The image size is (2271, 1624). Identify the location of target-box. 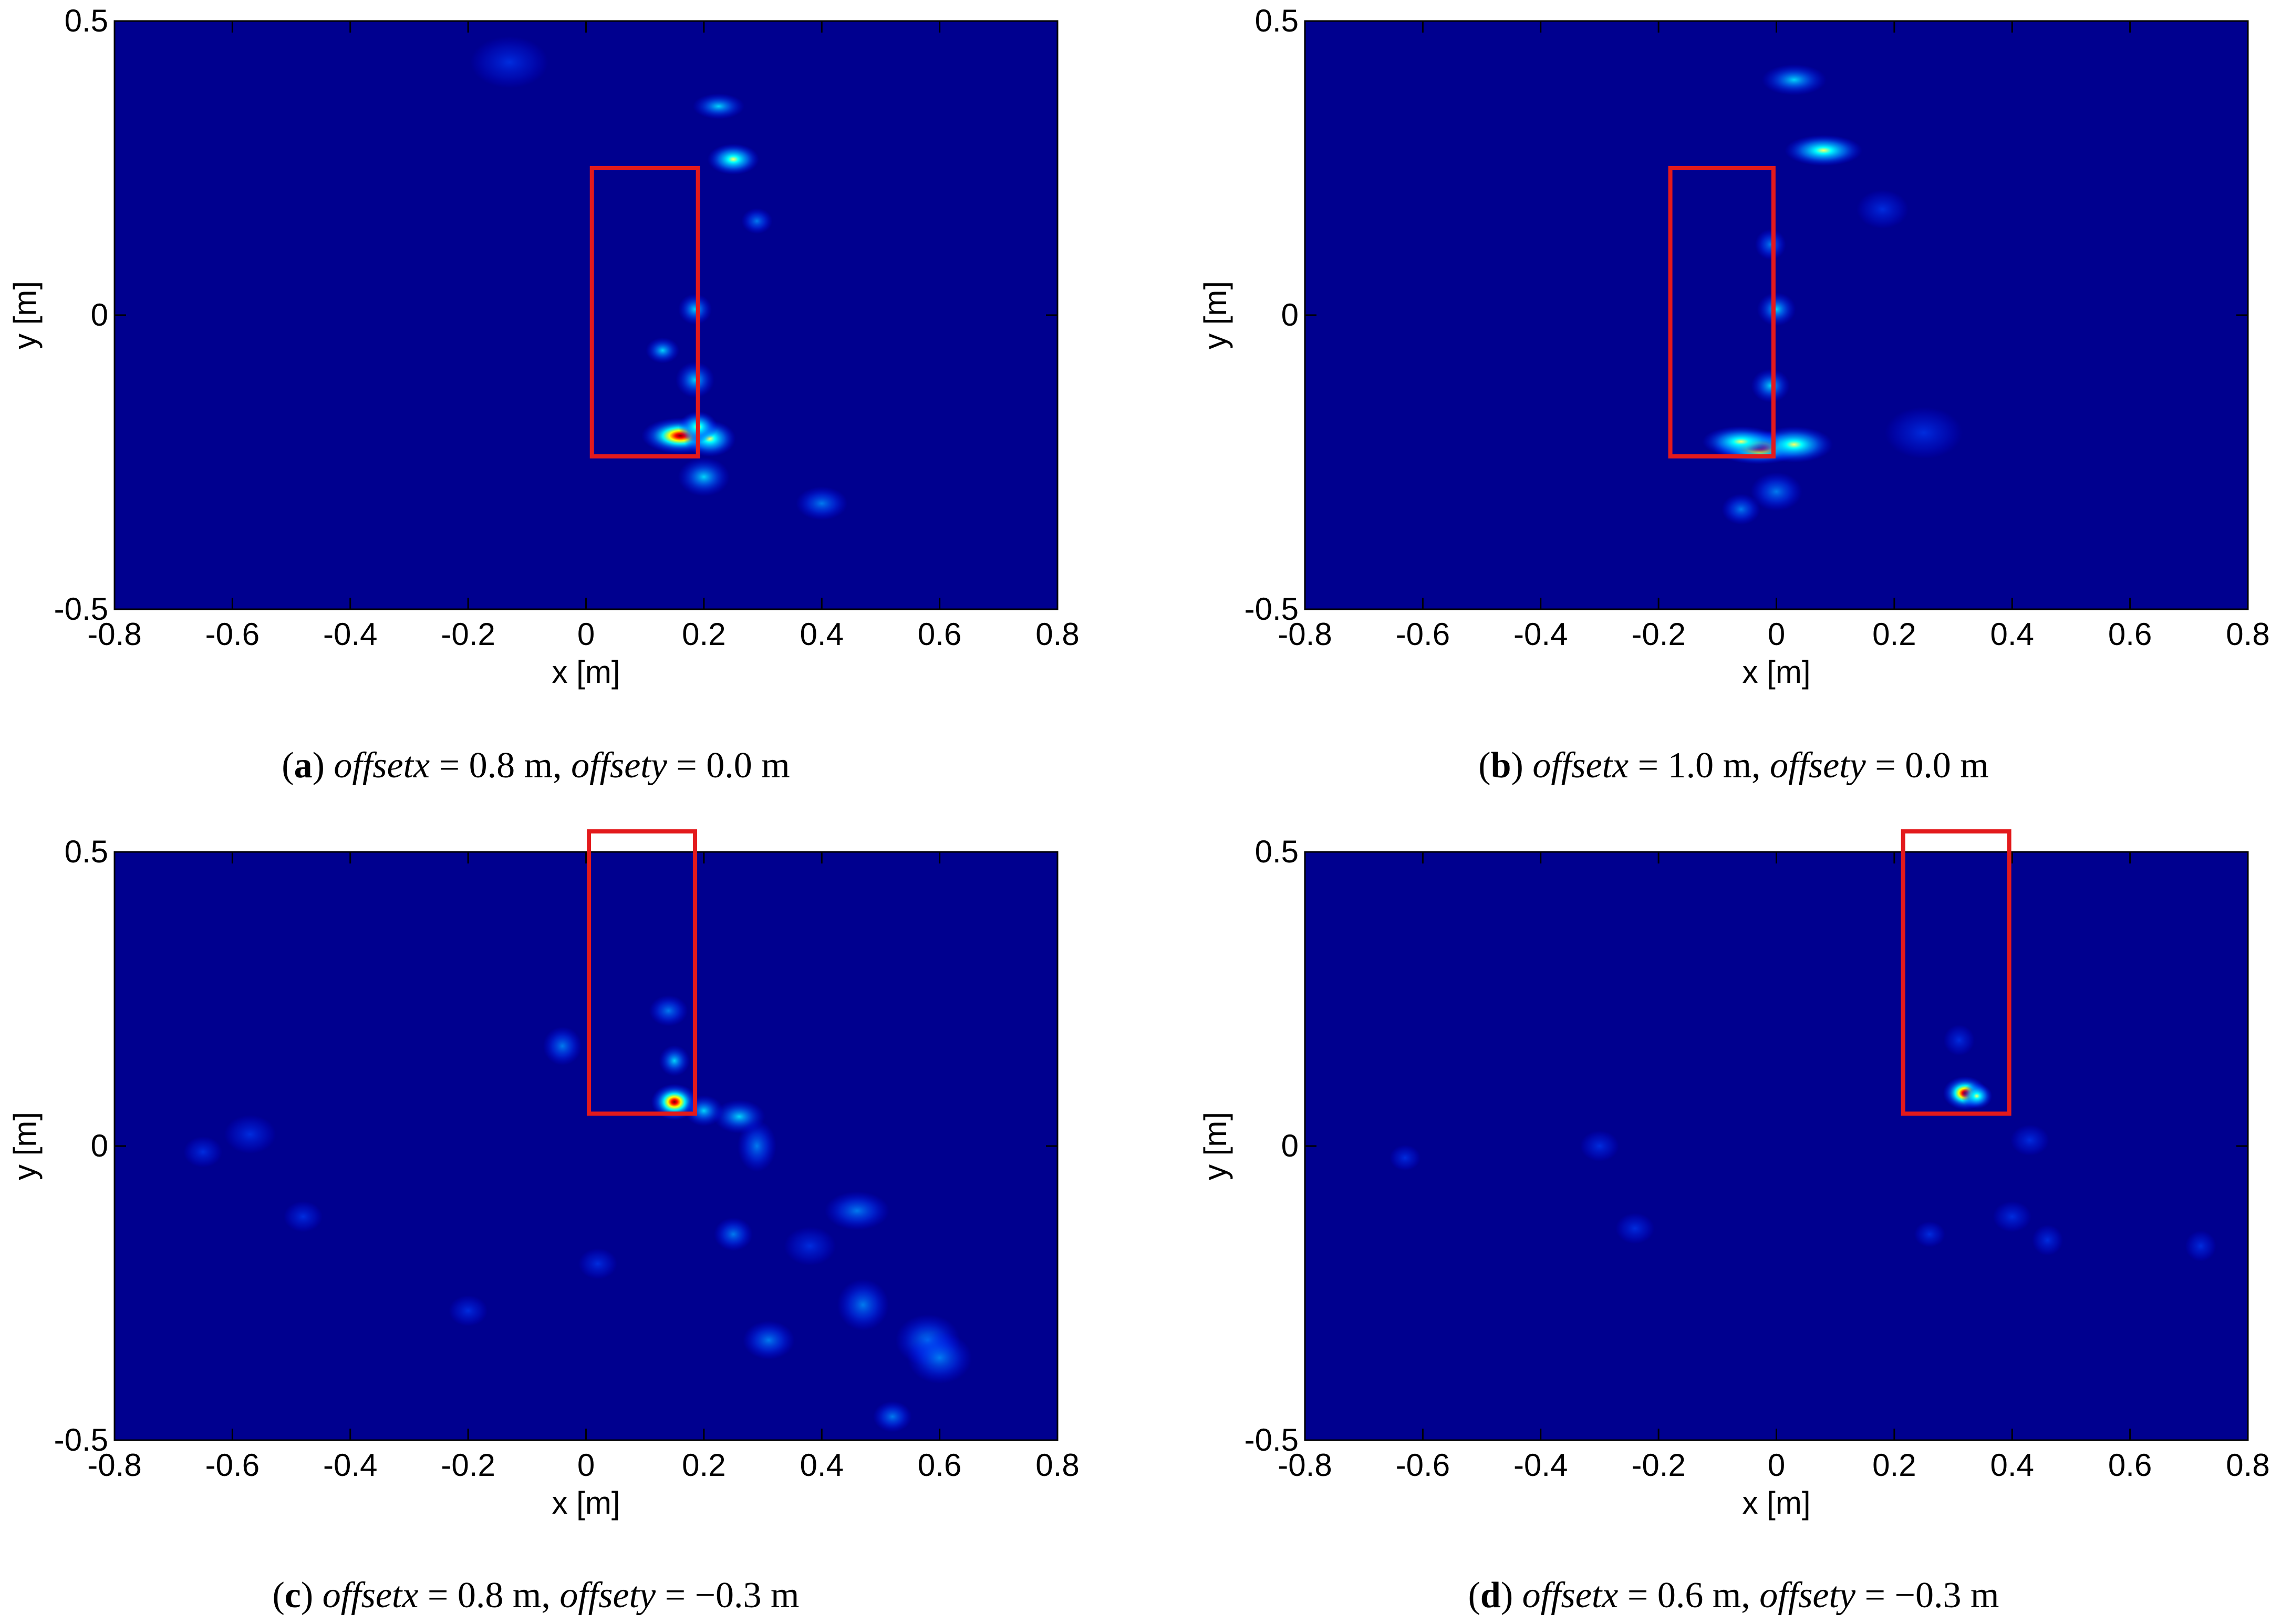
(642, 972).